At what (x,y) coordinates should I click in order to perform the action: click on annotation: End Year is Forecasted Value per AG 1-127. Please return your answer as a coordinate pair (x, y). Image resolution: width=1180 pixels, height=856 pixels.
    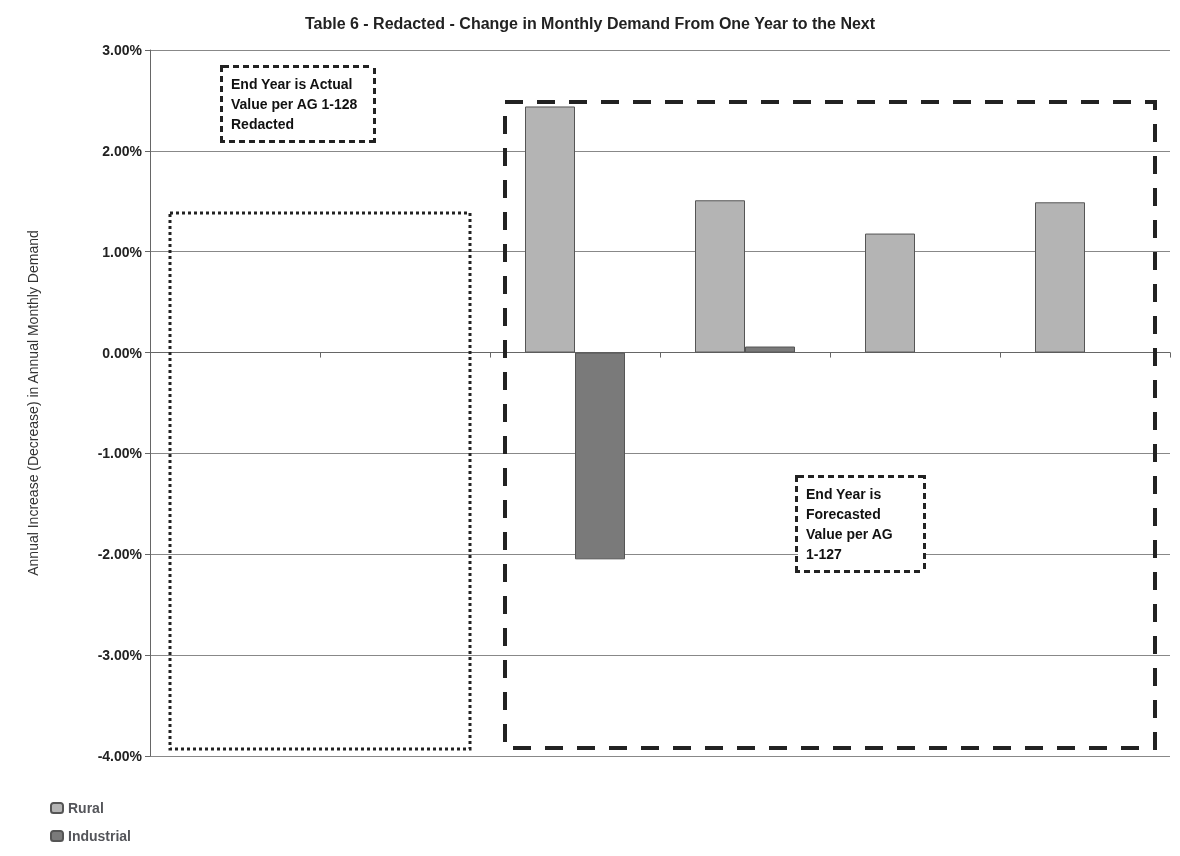
    Looking at the image, I should click on (851, 524).